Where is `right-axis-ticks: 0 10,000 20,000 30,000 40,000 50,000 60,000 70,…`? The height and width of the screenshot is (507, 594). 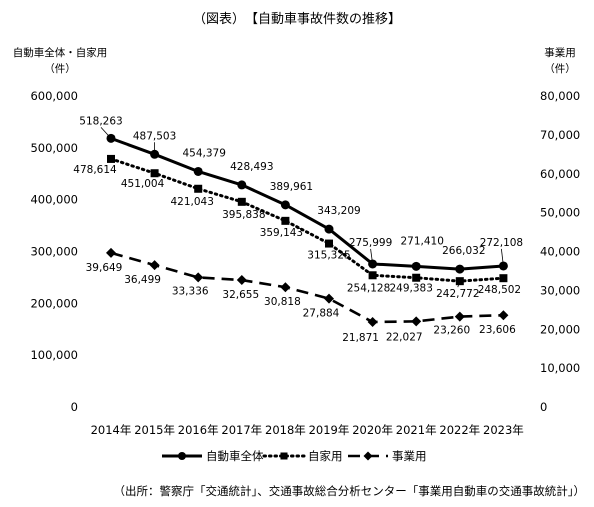
right-axis-ticks: 0 10,000 20,000 30,000 40,000 50,000 60,000 70,… is located at coordinates (560, 251).